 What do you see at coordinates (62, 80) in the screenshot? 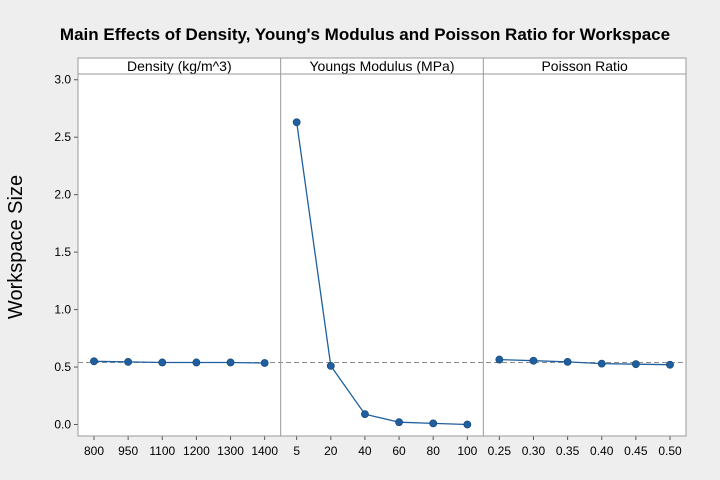
I see `y-tick-label: 3.0` at bounding box center [62, 80].